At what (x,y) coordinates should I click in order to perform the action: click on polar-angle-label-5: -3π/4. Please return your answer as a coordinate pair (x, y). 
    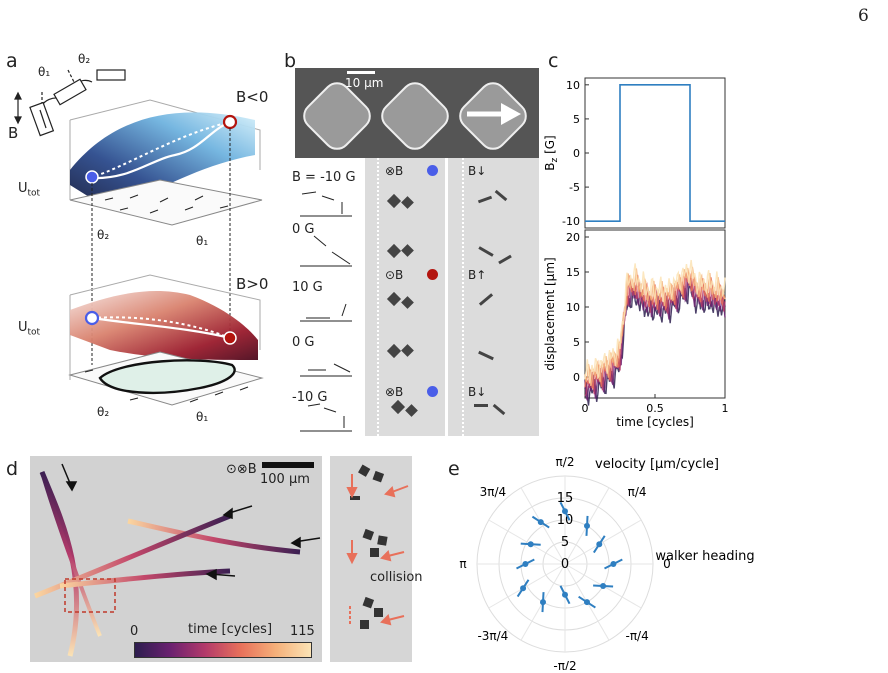
    Looking at the image, I should click on (492, 636).